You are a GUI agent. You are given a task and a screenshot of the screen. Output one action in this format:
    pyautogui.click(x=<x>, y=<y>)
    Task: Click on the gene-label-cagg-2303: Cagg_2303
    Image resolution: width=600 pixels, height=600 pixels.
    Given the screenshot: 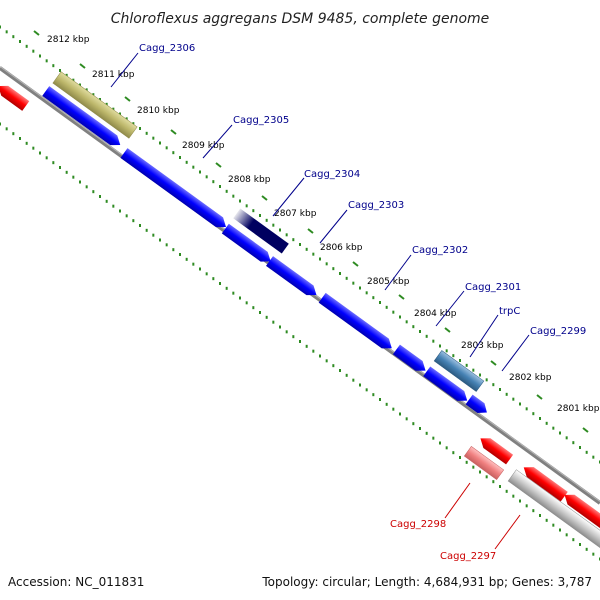 What is the action you would take?
    pyautogui.click(x=376, y=205)
    